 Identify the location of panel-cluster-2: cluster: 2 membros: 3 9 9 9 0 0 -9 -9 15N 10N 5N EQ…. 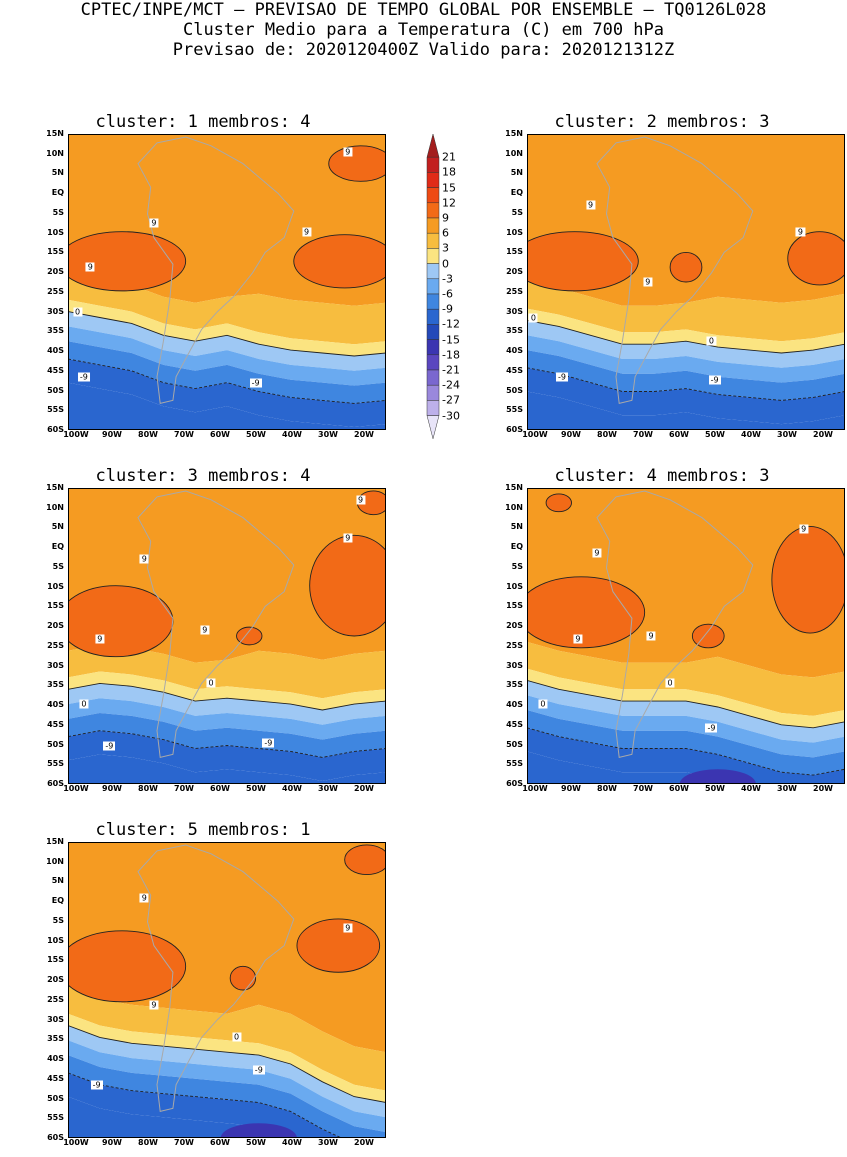
(671, 277).